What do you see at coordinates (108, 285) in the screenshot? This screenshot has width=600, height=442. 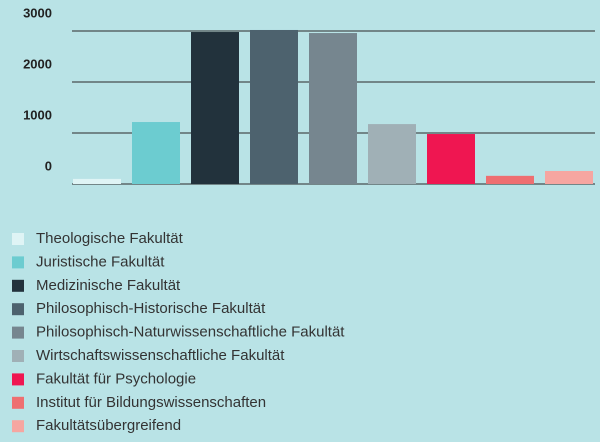 I see `legend-label: Medizinische Fakultät` at bounding box center [108, 285].